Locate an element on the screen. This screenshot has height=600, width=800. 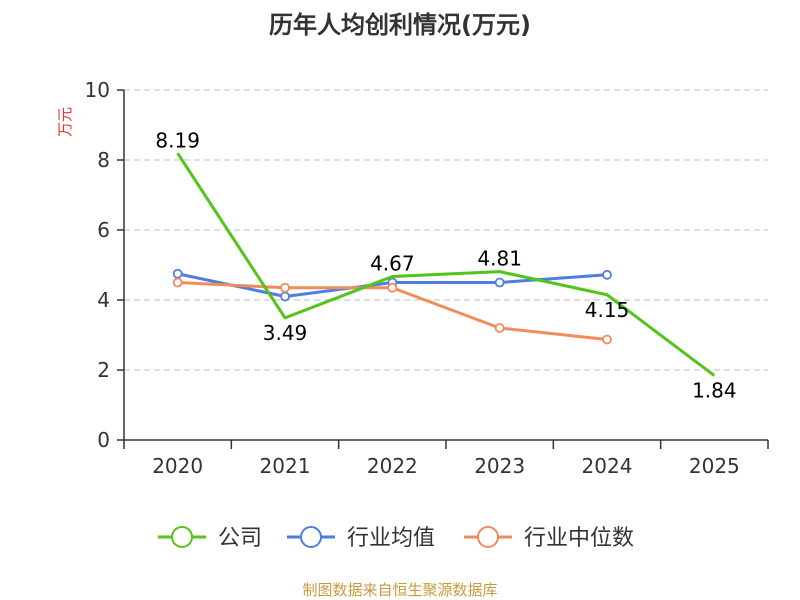
y-axis-unit: 万元 is located at coordinates (65, 122).